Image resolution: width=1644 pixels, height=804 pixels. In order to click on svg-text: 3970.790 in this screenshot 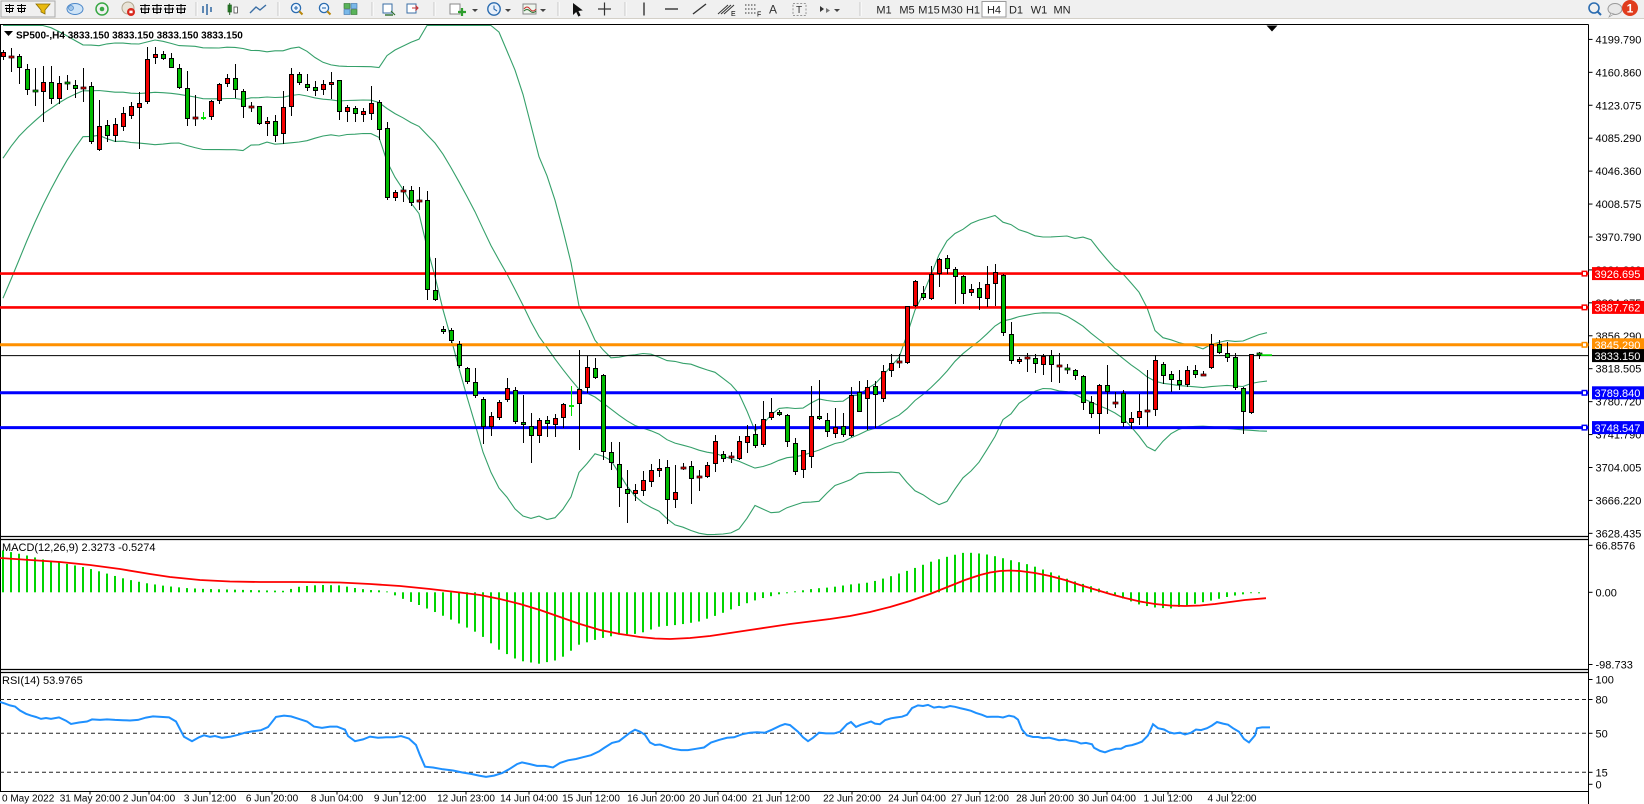, I will do `click(1619, 238)`.